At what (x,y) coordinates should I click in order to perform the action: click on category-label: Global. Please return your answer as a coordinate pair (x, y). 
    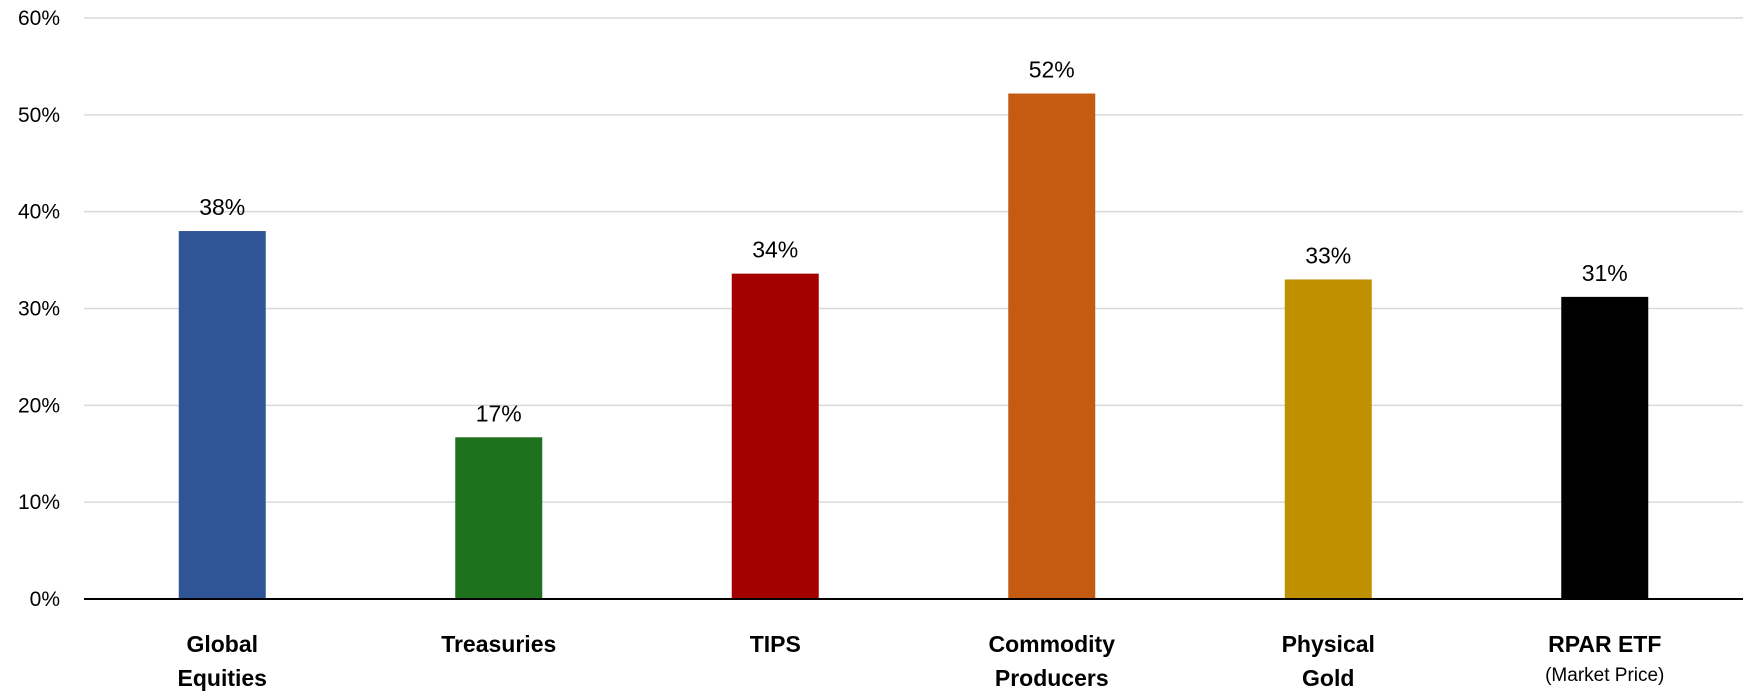
    Looking at the image, I should click on (222, 644).